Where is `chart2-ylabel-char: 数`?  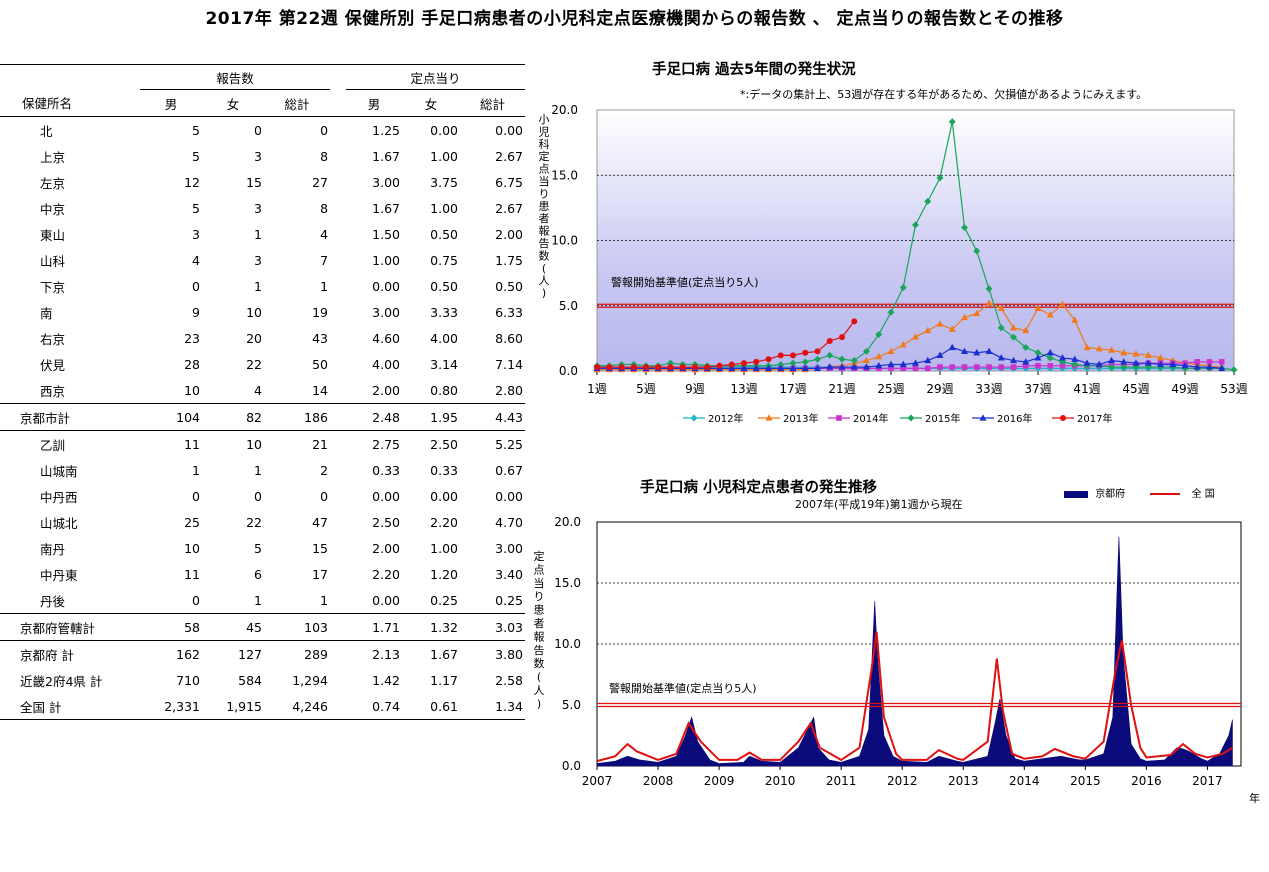
chart2-ylabel-char: 数 is located at coordinates (539, 663).